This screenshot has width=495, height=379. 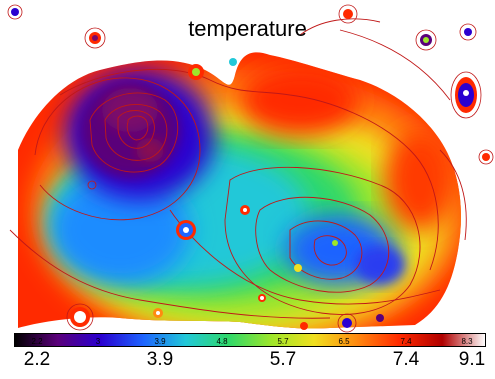 What do you see at coordinates (222, 341) in the screenshot?
I see `colorbar-minor-tick-label: 4.8` at bounding box center [222, 341].